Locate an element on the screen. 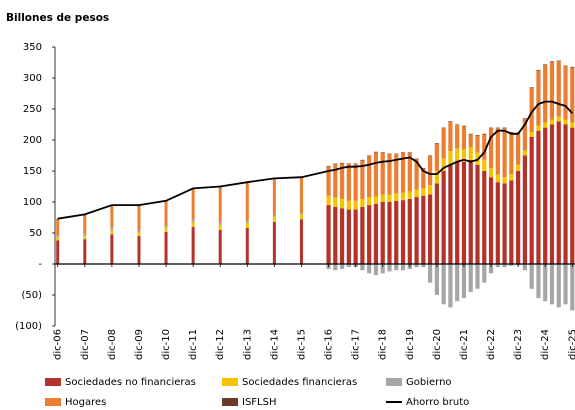 The width and height of the screenshot is (575, 410). y-tick-label: 200 is located at coordinates (32, 140).